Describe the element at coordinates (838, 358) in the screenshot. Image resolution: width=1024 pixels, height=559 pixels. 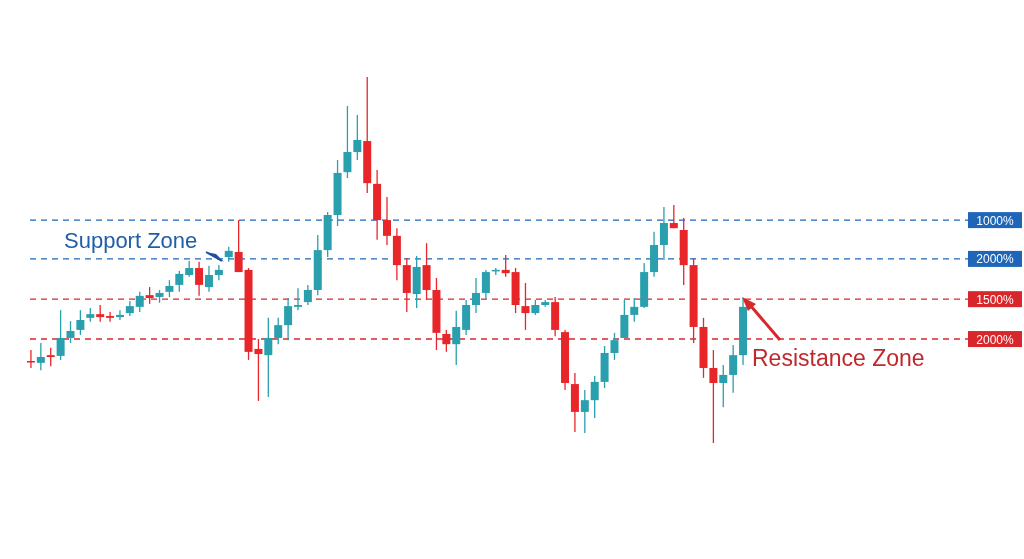
I see `text: Resistance Zone` at that location.